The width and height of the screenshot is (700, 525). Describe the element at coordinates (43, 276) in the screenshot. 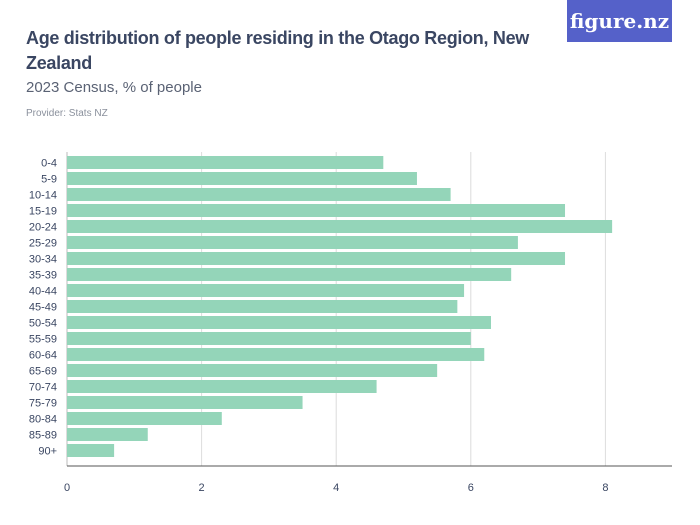

I see `y-tick-label: 35-39` at that location.